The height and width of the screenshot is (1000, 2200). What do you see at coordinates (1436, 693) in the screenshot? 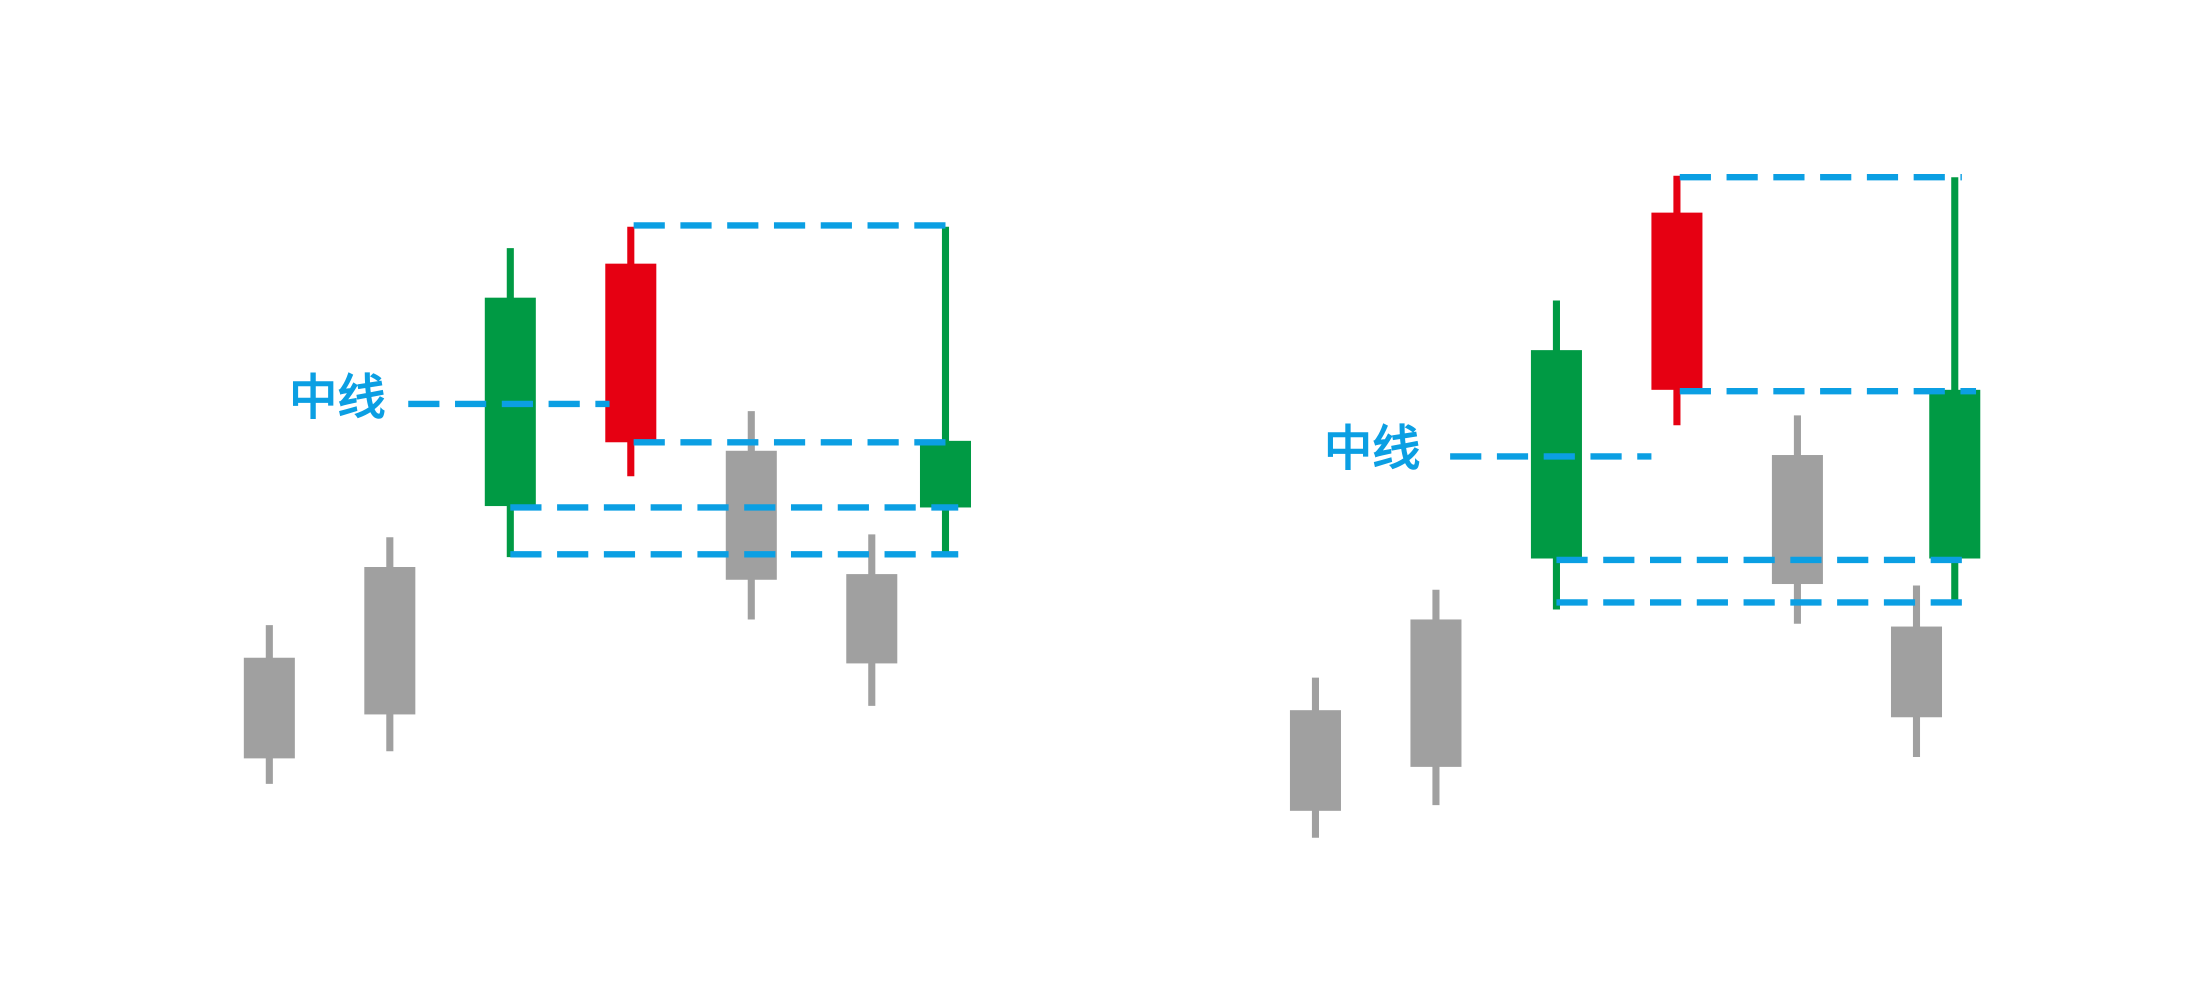
I see `right-pattern-candle-2-context` at bounding box center [1436, 693].